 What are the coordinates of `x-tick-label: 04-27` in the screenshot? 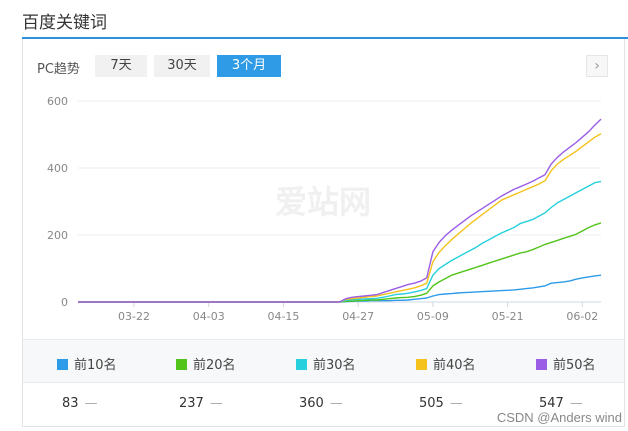 It's located at (358, 316).